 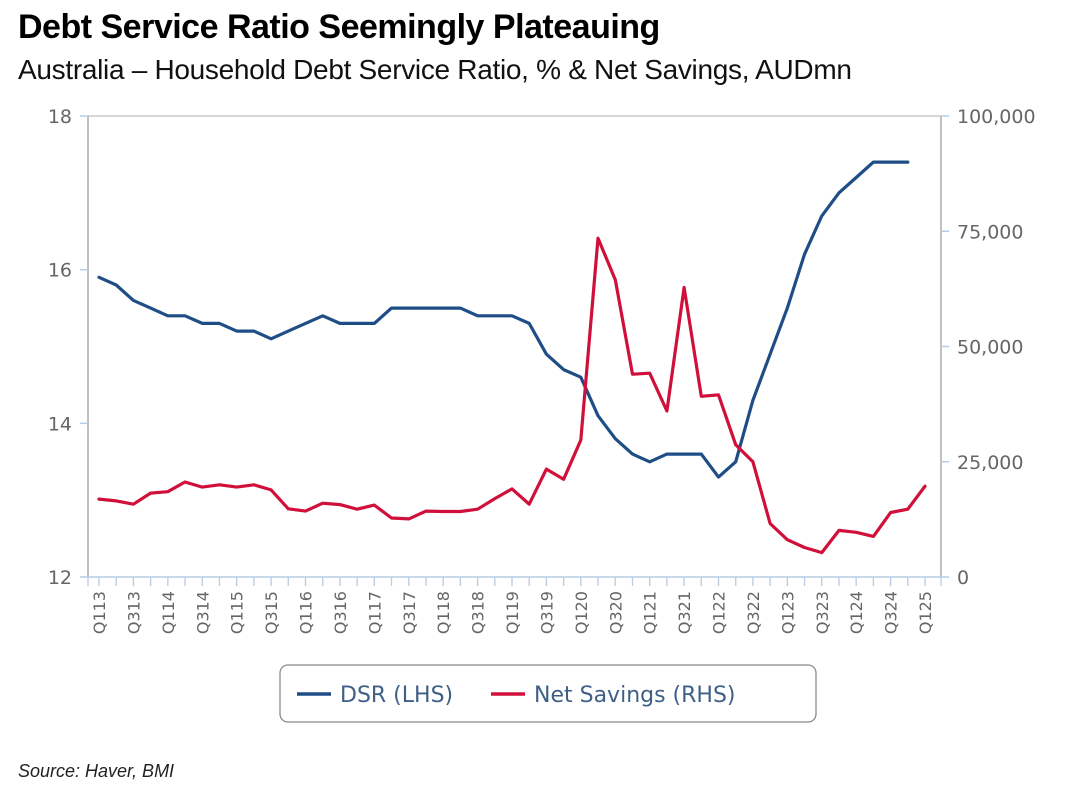 What do you see at coordinates (753, 612) in the screenshot?
I see `x-tick-label: Q322` at bounding box center [753, 612].